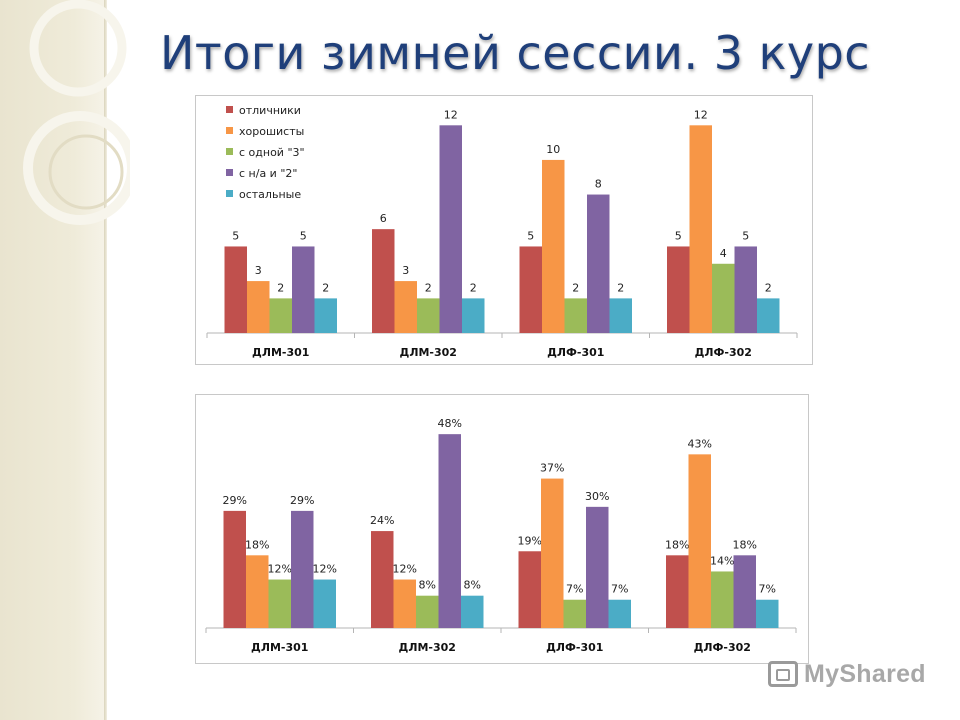 The image size is (960, 720). I want to click on data-label: 14%, so click(722, 560).